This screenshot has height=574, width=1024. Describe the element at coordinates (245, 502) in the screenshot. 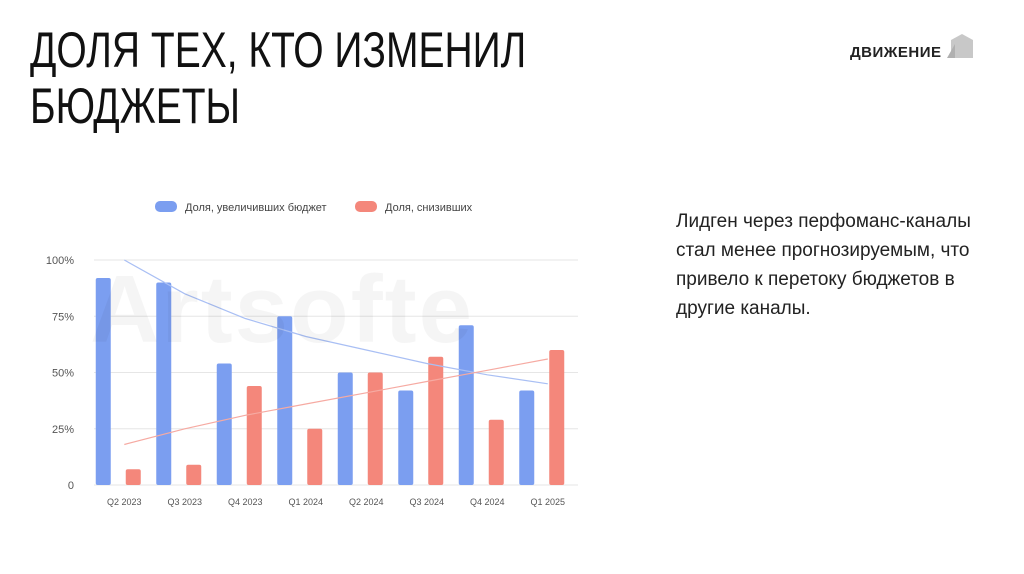

I see `x-tick-label: Q4 2023` at that location.